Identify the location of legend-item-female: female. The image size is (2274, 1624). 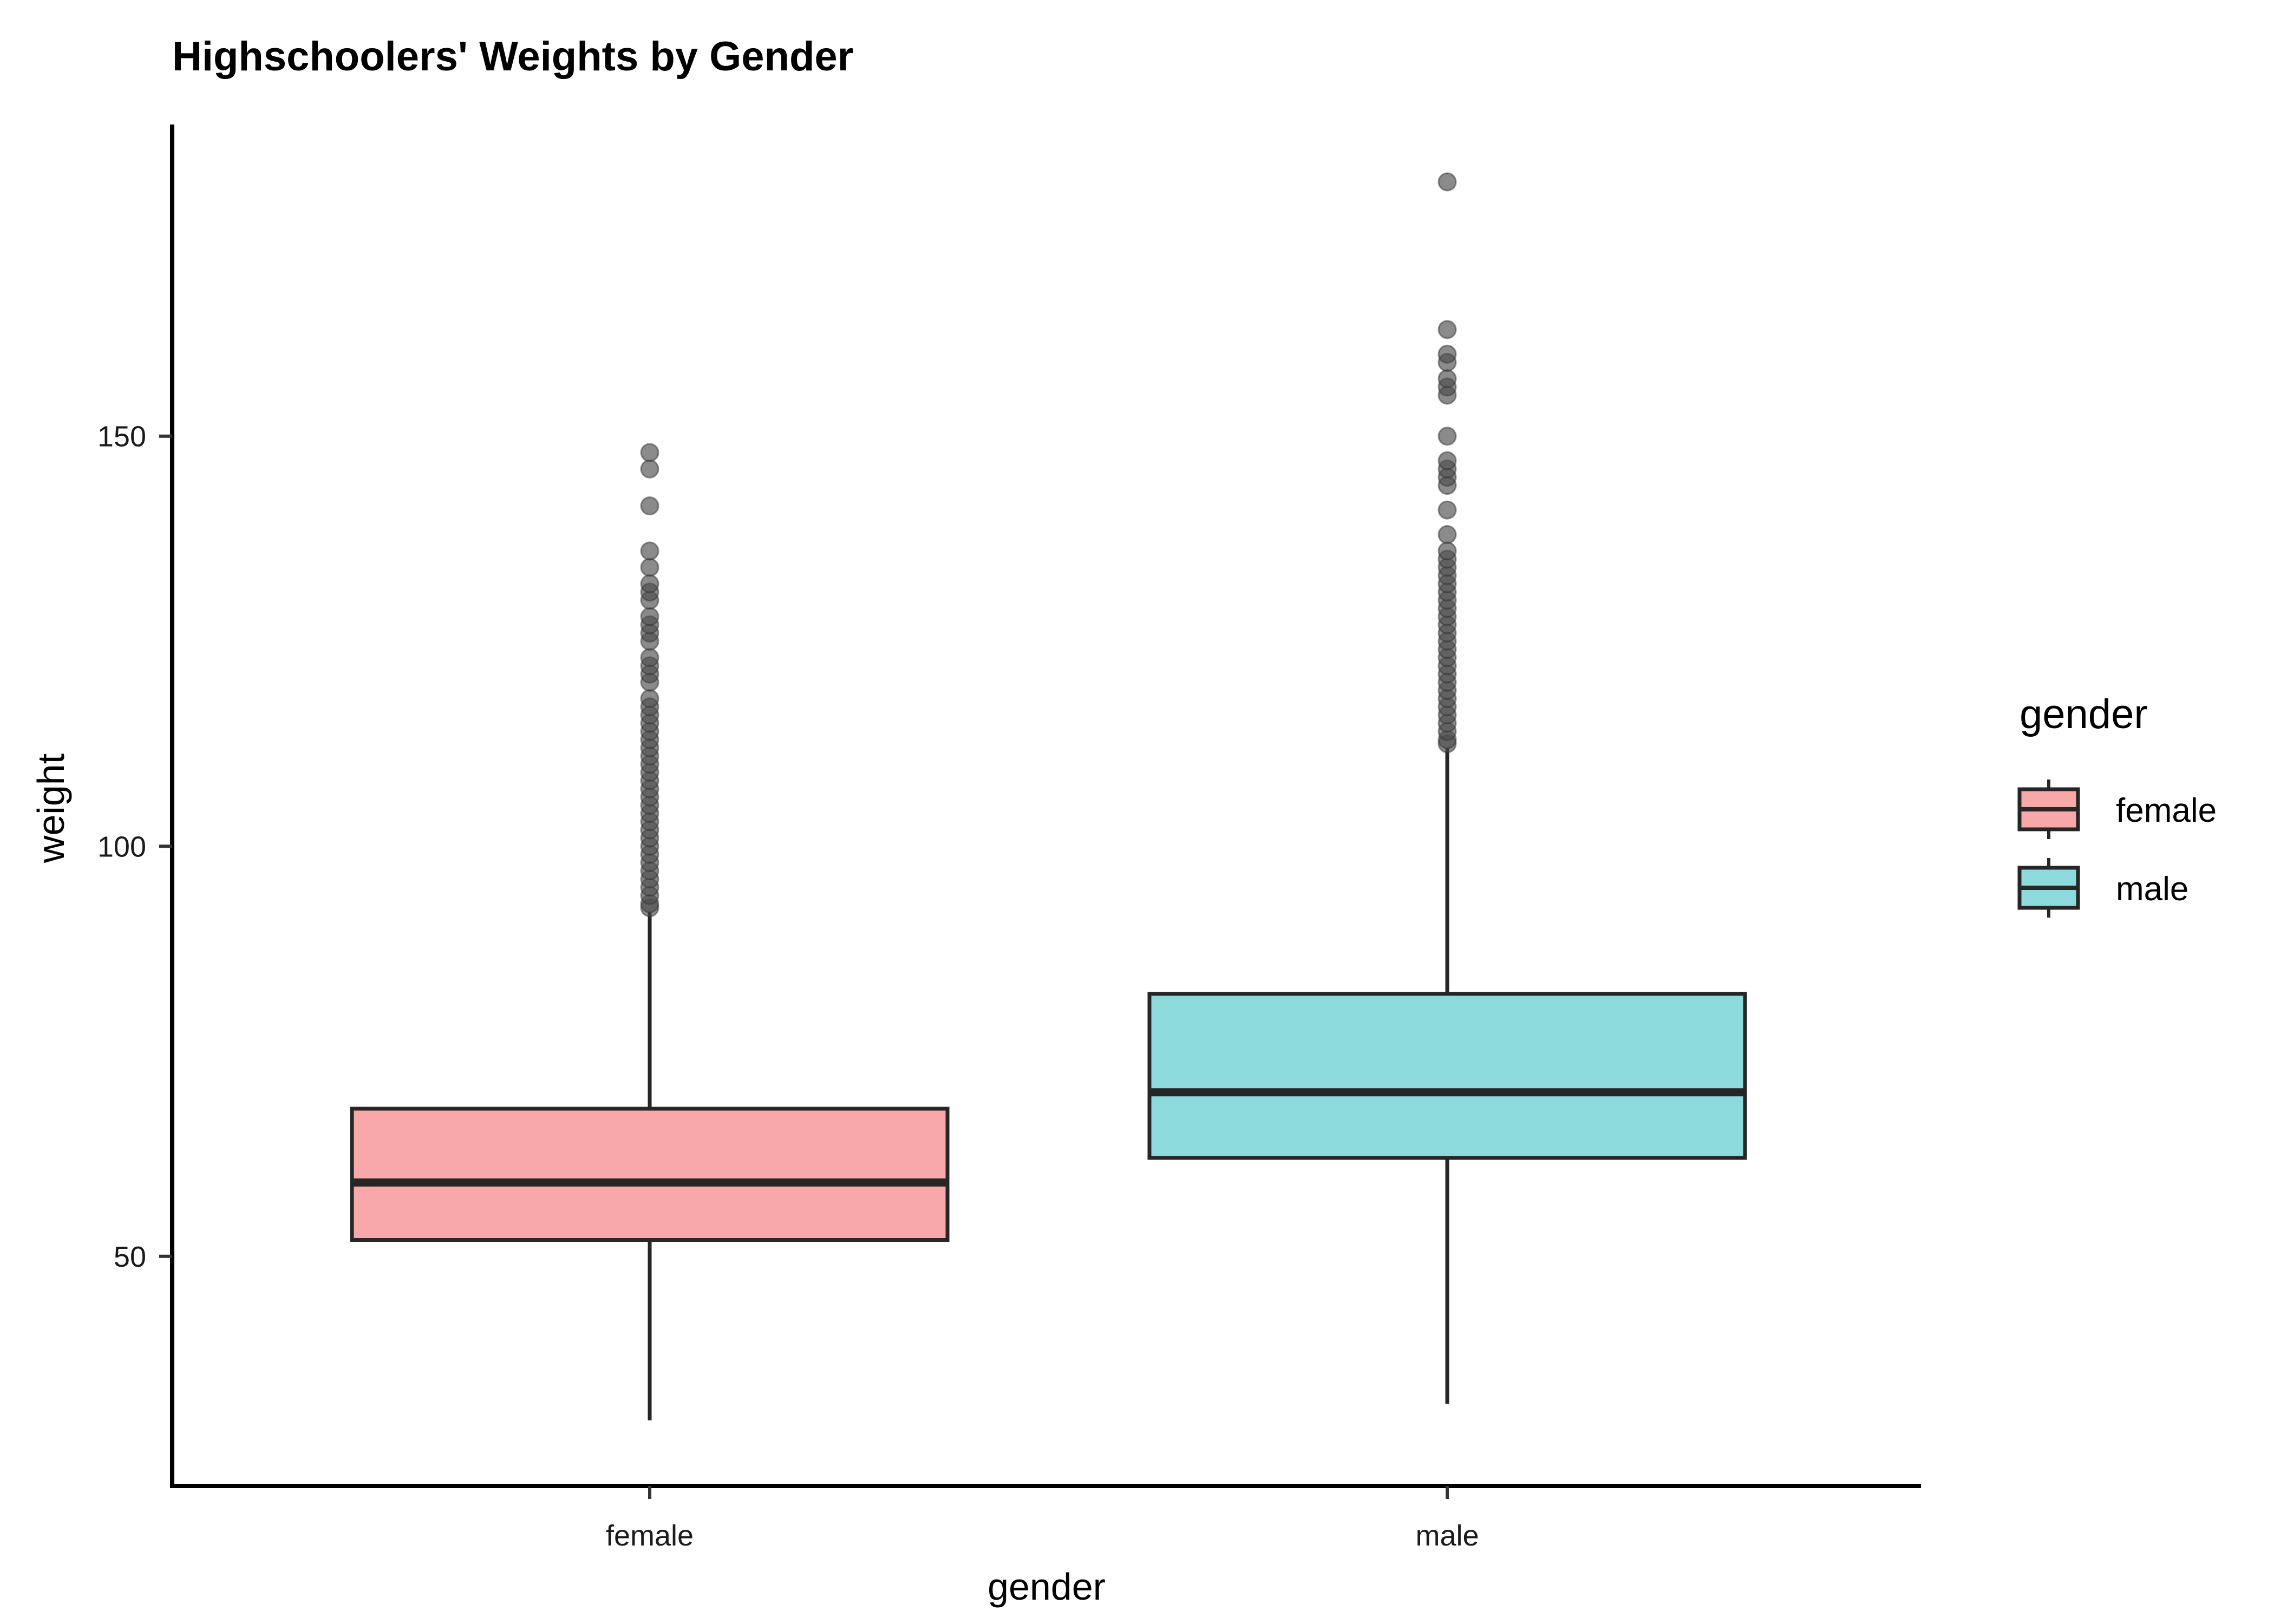
(2117, 810).